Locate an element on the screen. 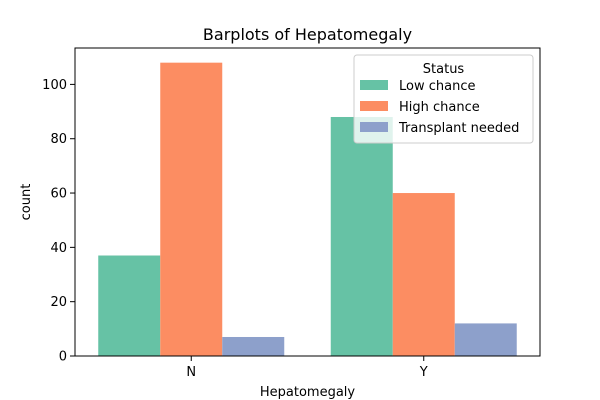 Image resolution: width=600 pixels, height=400 pixels. x-tick-label: N is located at coordinates (191, 372).